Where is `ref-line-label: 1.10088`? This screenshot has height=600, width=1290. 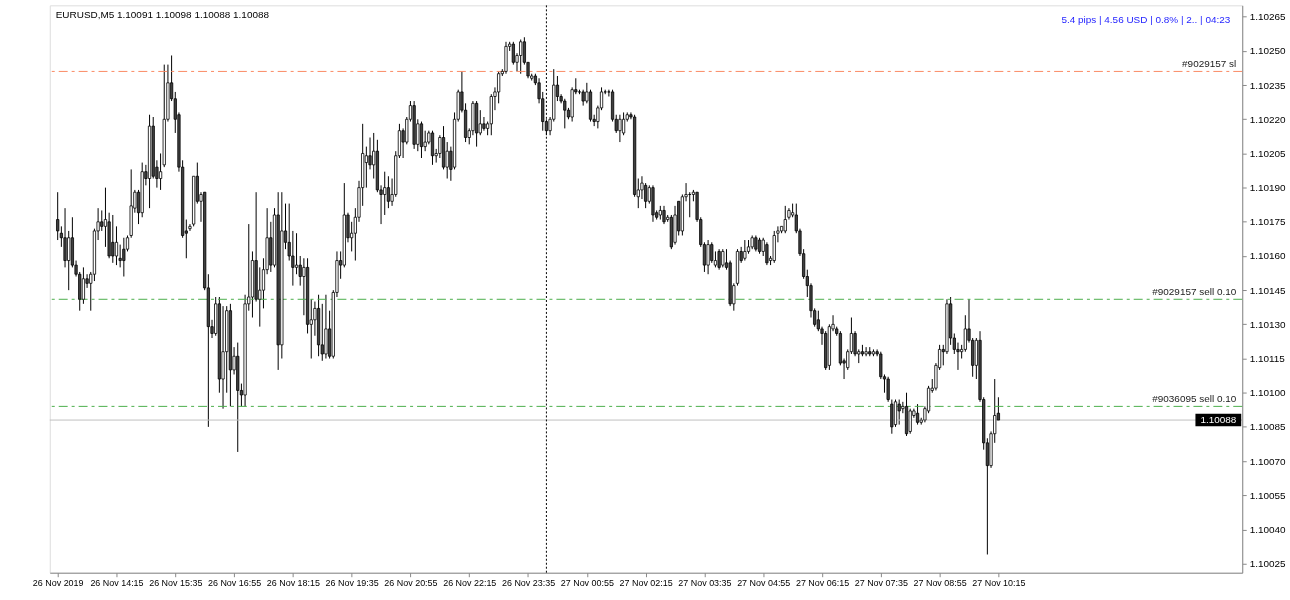 ref-line-label: 1.10088 is located at coordinates (1218, 420).